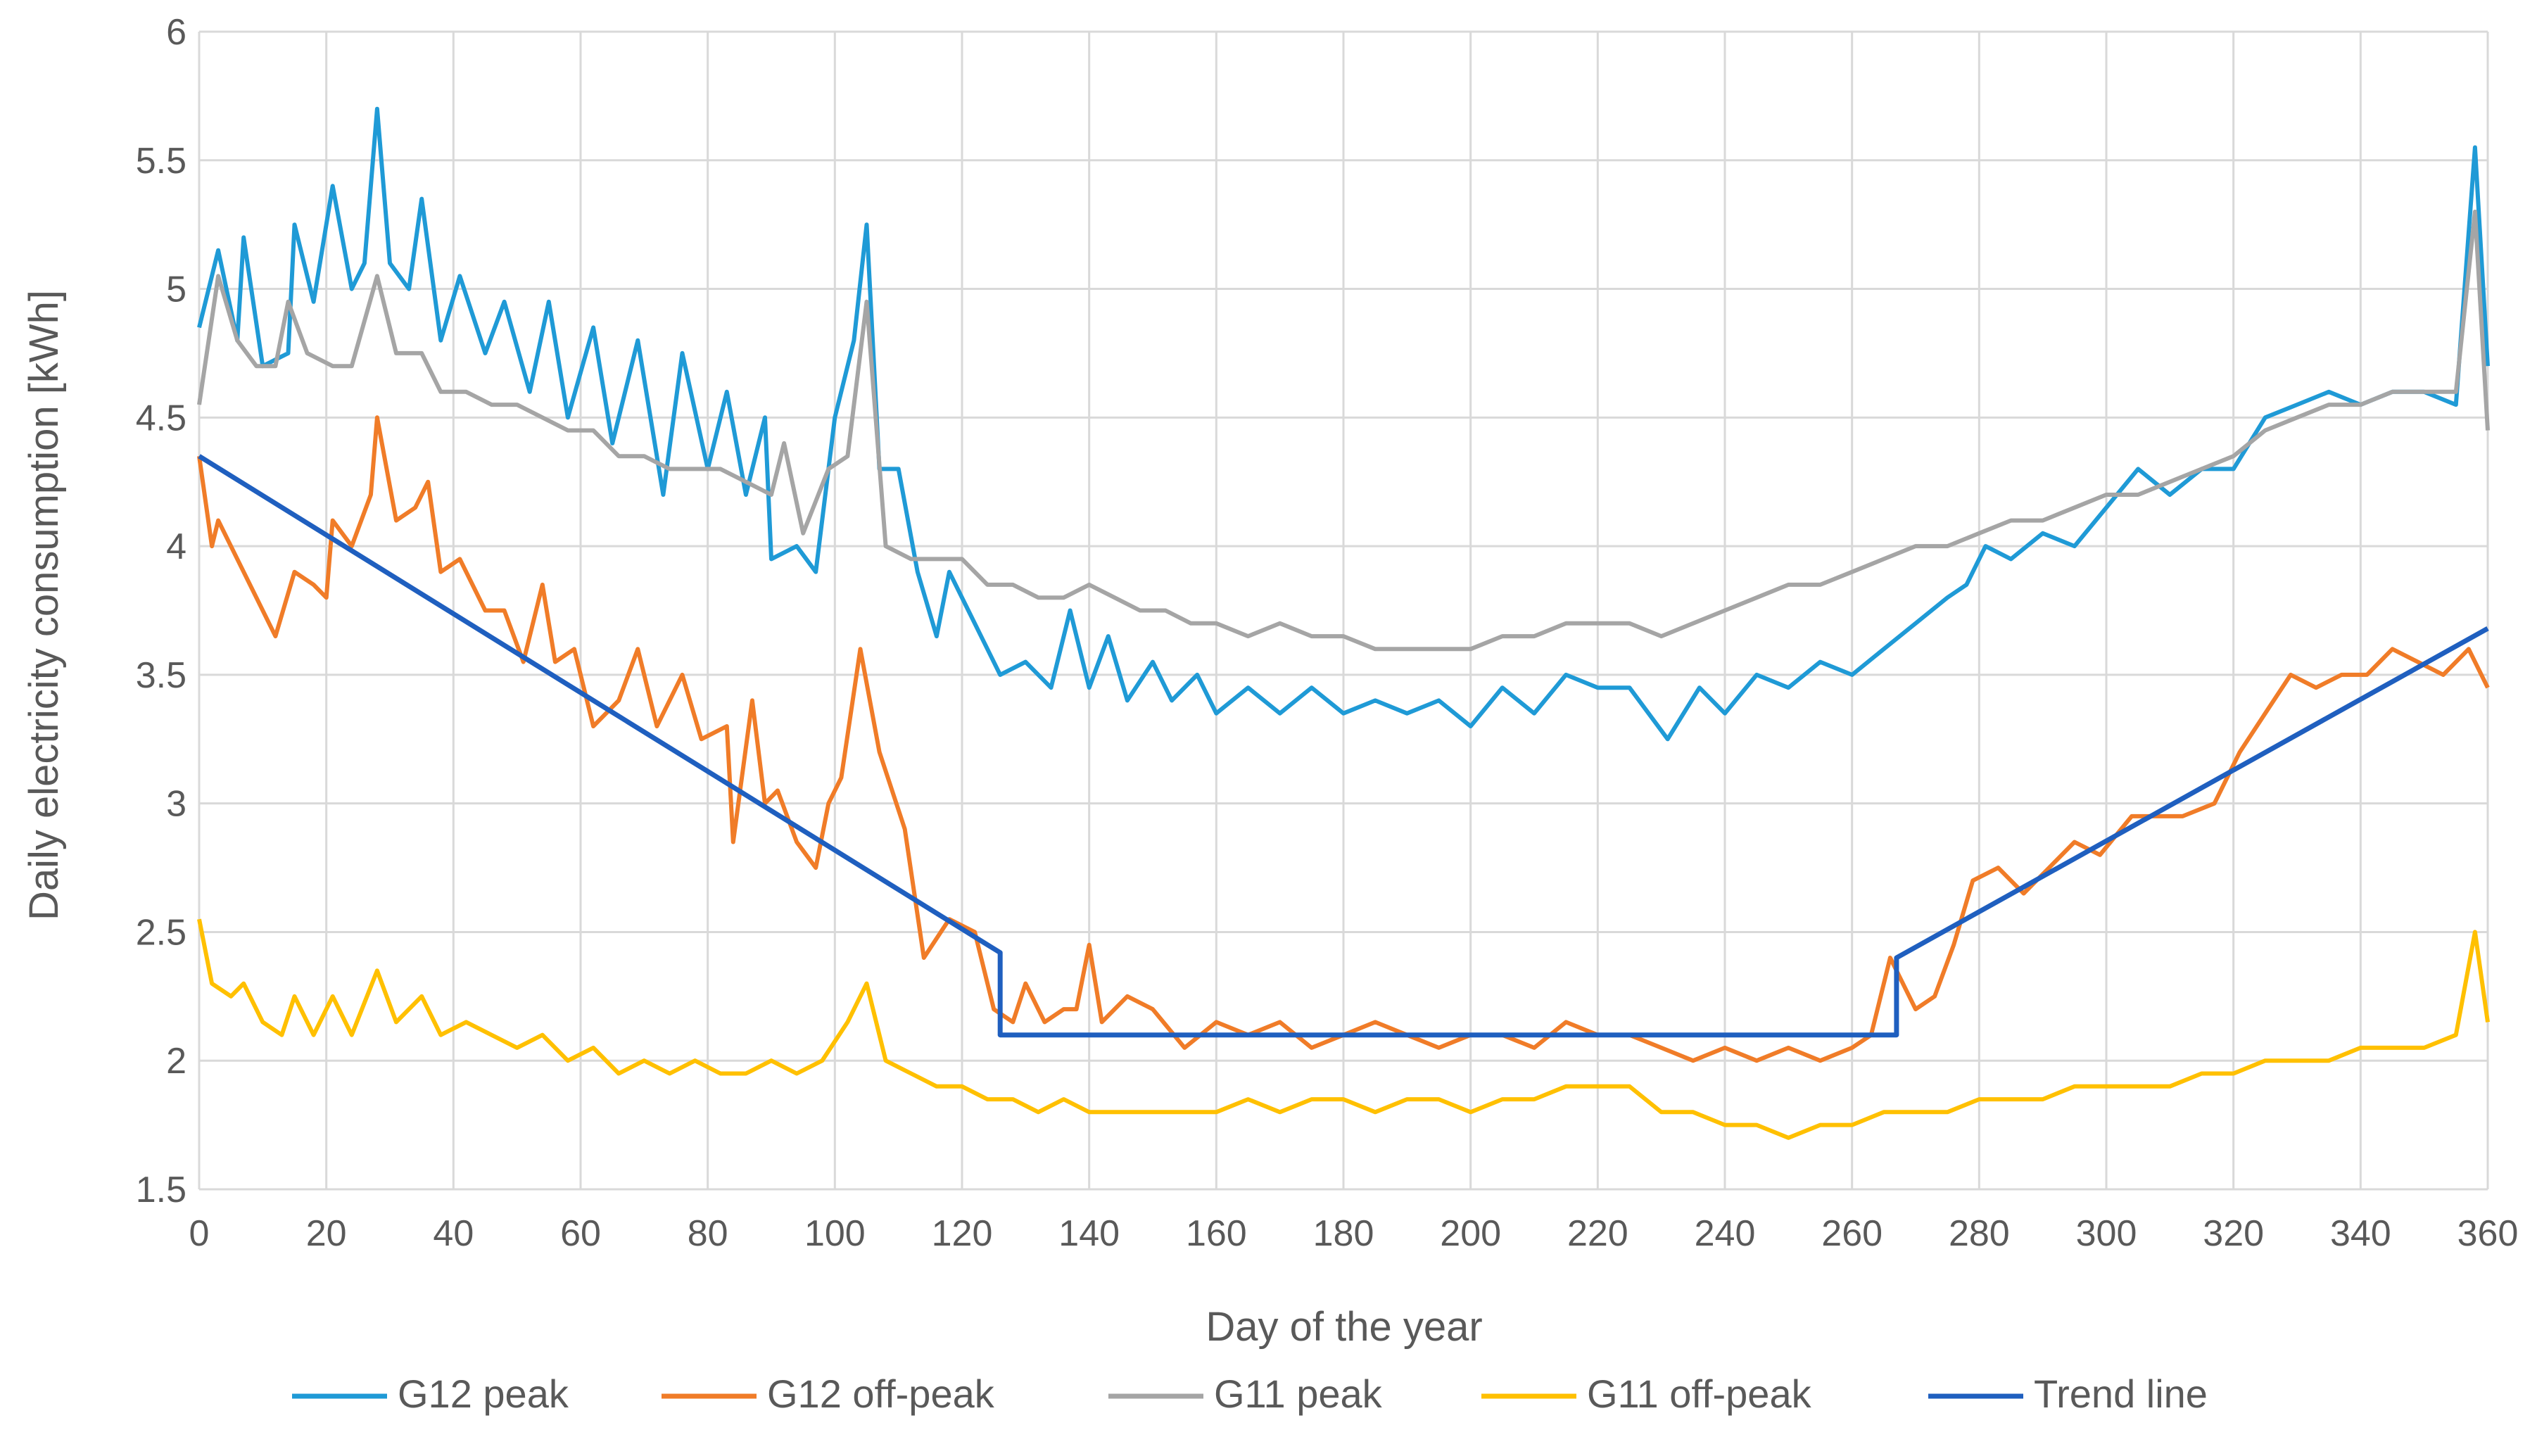  I want to click on x-tick-label: 180, so click(1343, 1233).